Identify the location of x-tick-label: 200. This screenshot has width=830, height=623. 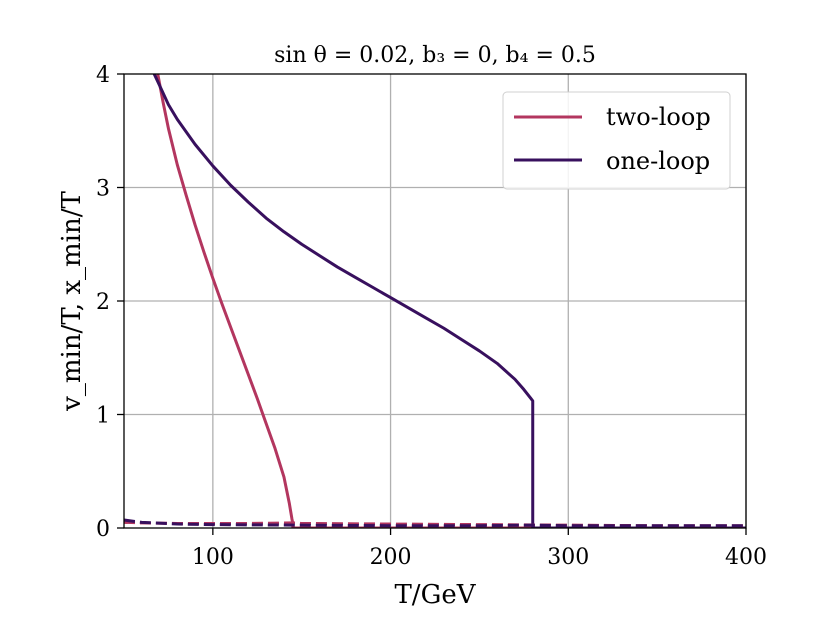
(391, 557).